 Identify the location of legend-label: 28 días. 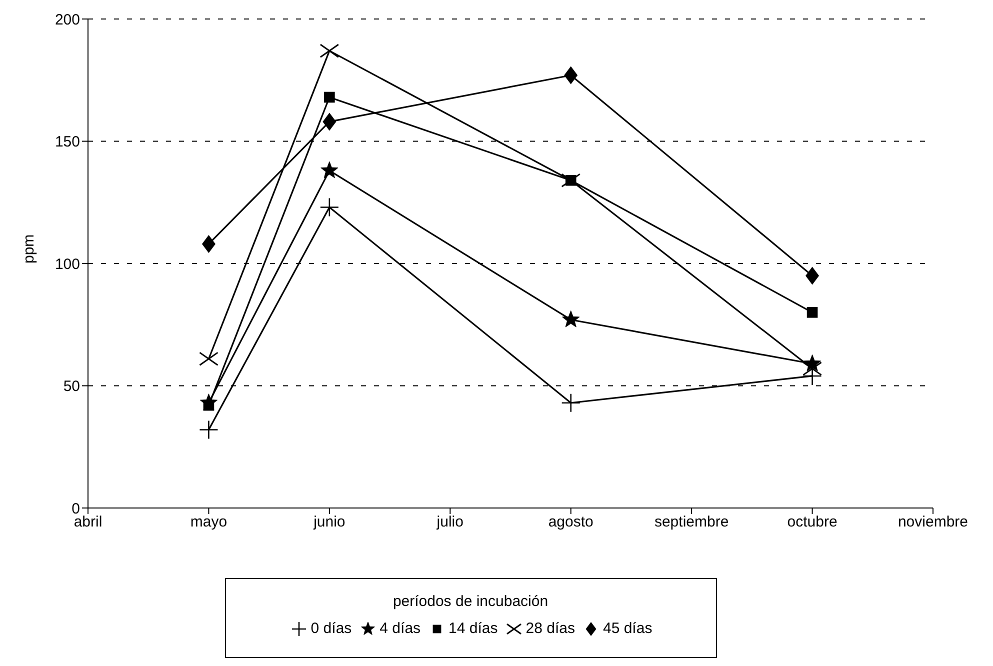
(550, 628).